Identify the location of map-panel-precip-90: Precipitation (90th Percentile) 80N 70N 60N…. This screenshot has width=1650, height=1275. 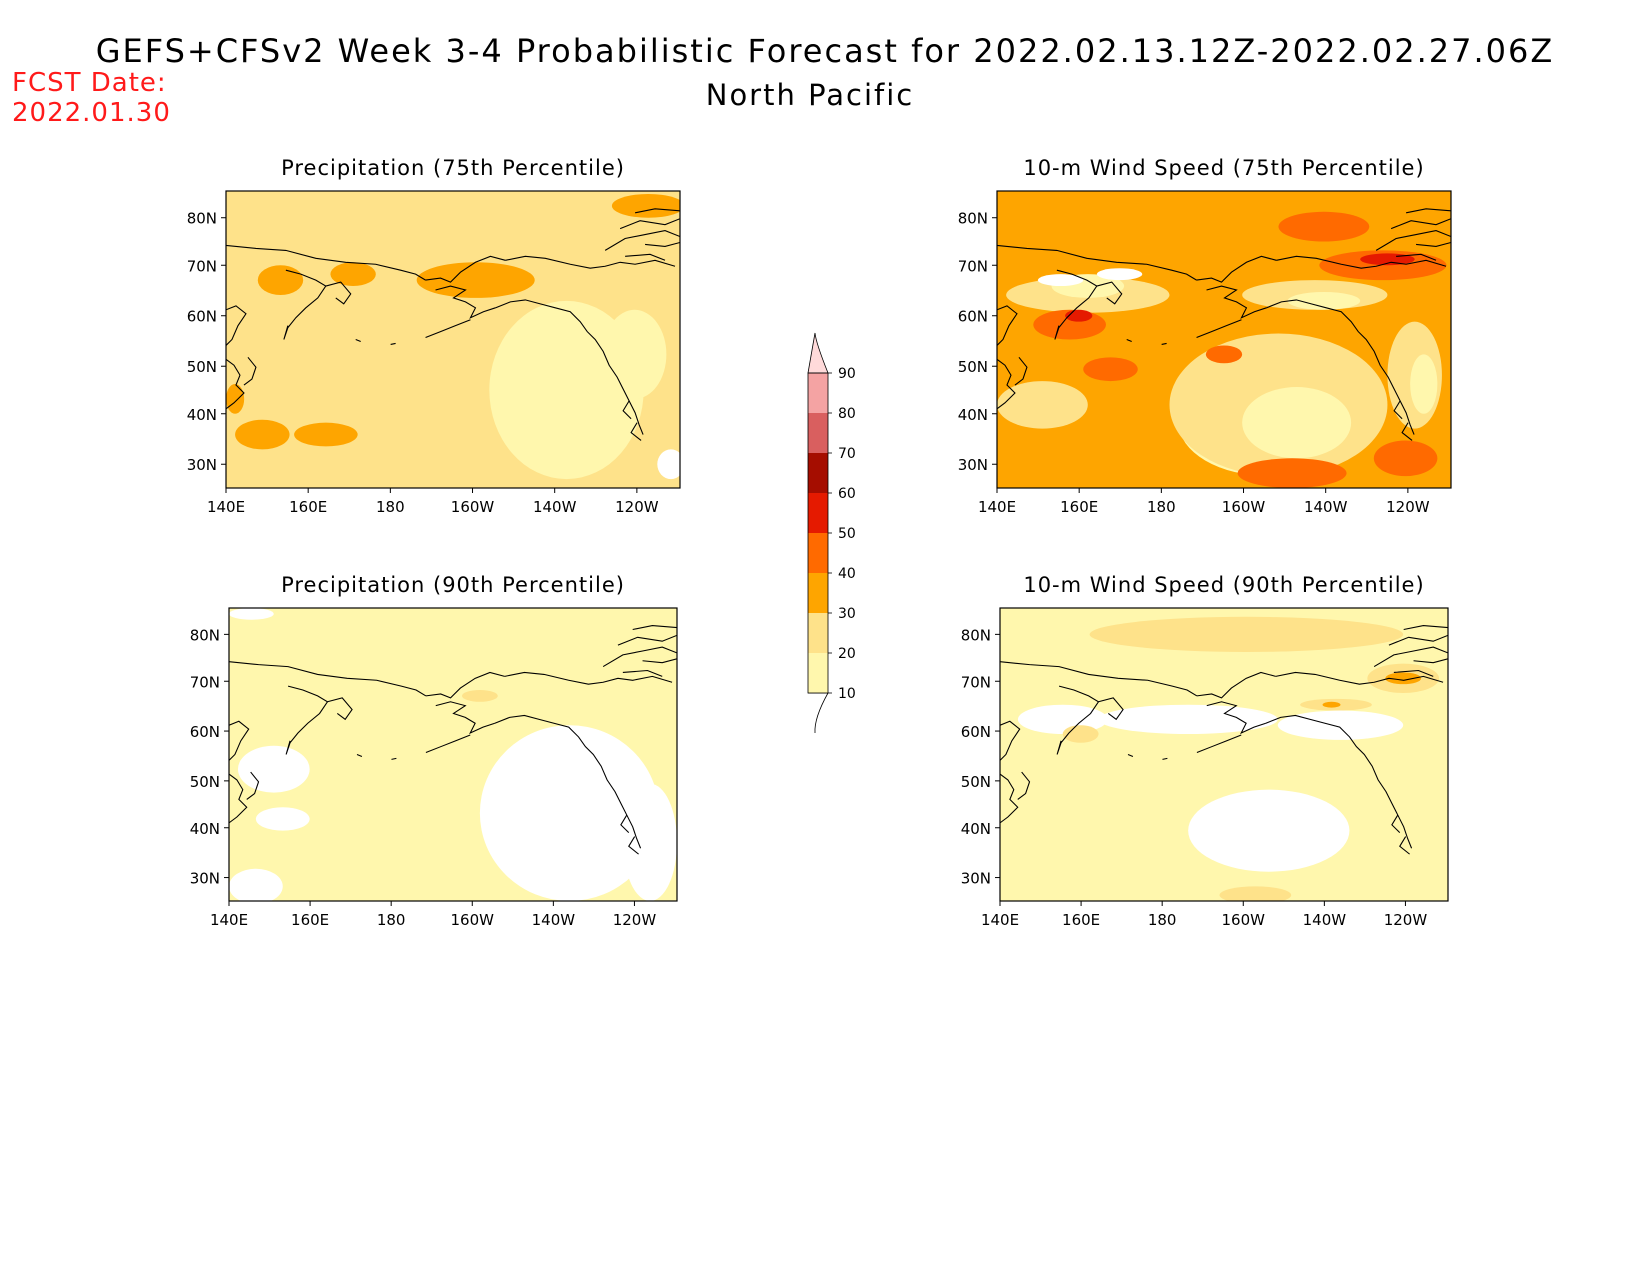
(434, 751).